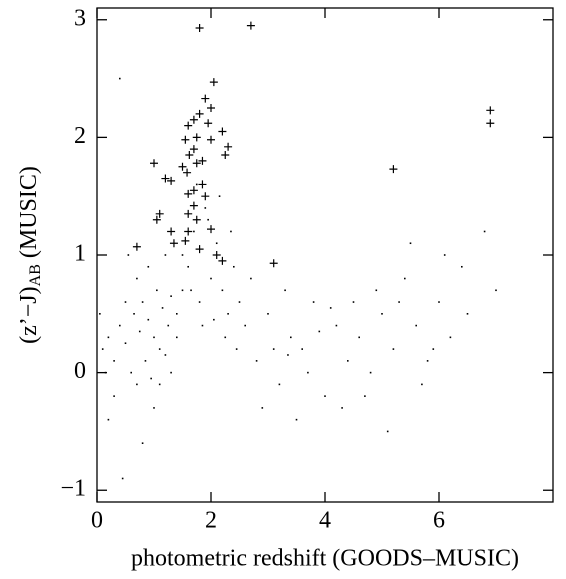  What do you see at coordinates (97, 521) in the screenshot?
I see `x-tick-label: 0` at bounding box center [97, 521].